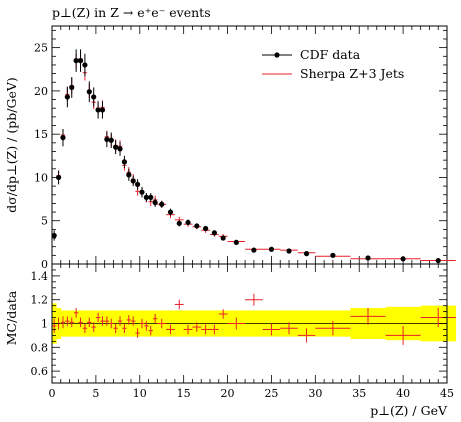  Describe the element at coordinates (315, 393) in the screenshot. I see `x-tick-label: 30` at that location.